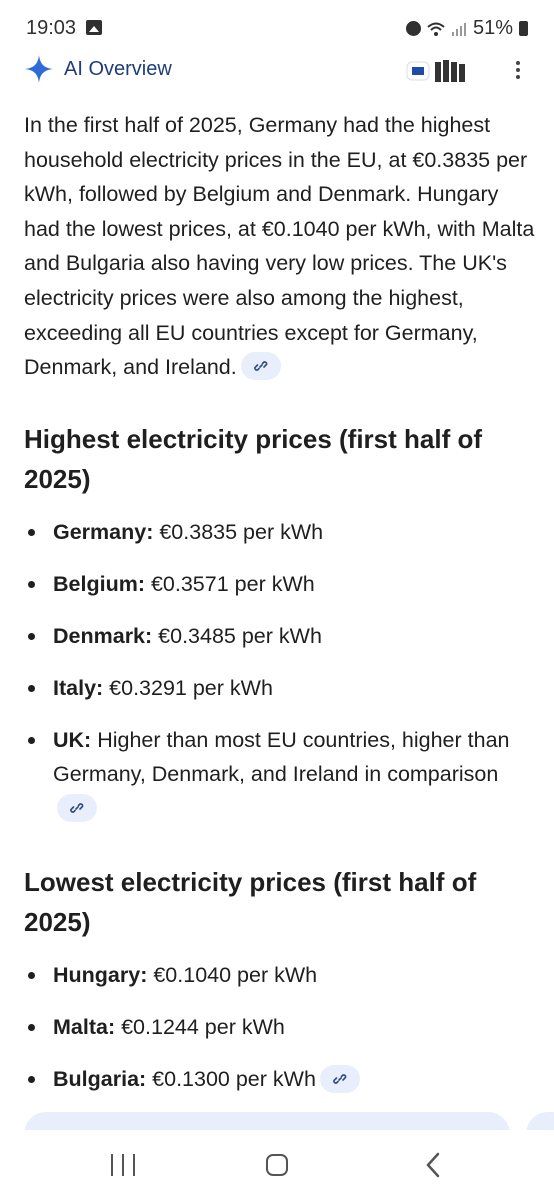 The image size is (554, 1200). What do you see at coordinates (280, 688) in the screenshot?
I see `list-item: Italy: €0.3291 per kWh` at bounding box center [280, 688].